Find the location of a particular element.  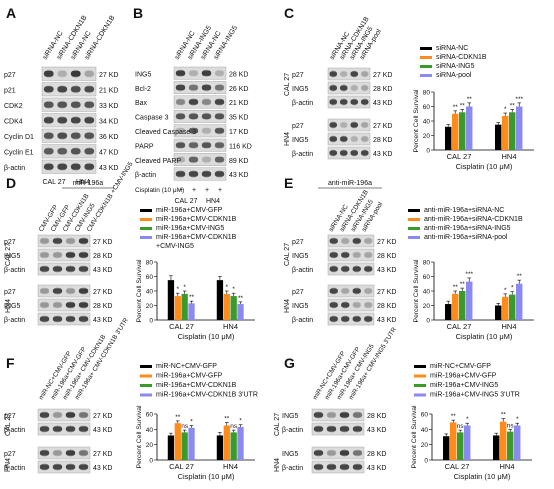

blot-row-label: β-actin is located at coordinates (14, 168).